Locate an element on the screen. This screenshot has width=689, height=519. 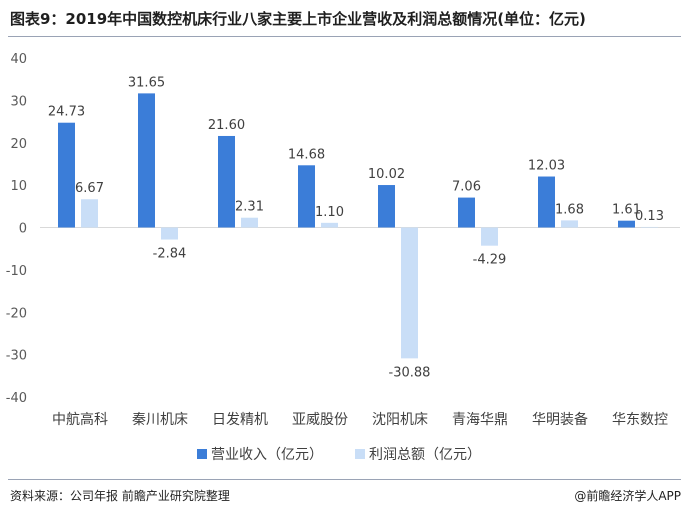
category-label: 秦川机床 is located at coordinates (160, 420).